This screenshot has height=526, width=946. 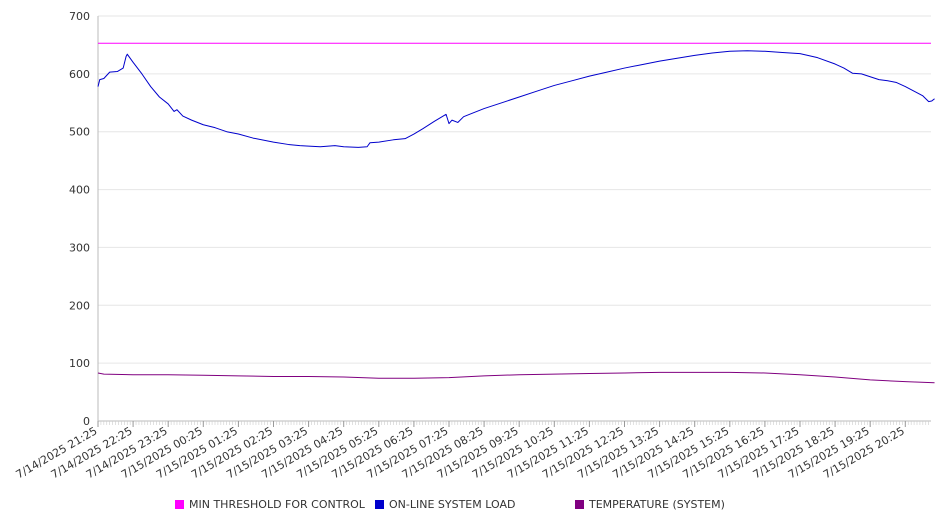 I want to click on legend-label-min-threshold: MIN THRESHOLD FOR CONTROL, so click(x=277, y=504).